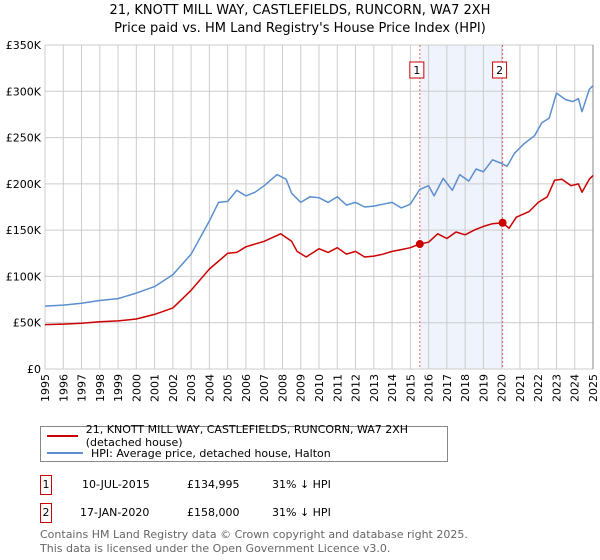  What do you see at coordinates (116, 484) in the screenshot?
I see `transaction-date: 10-JUL-2015` at bounding box center [116, 484].